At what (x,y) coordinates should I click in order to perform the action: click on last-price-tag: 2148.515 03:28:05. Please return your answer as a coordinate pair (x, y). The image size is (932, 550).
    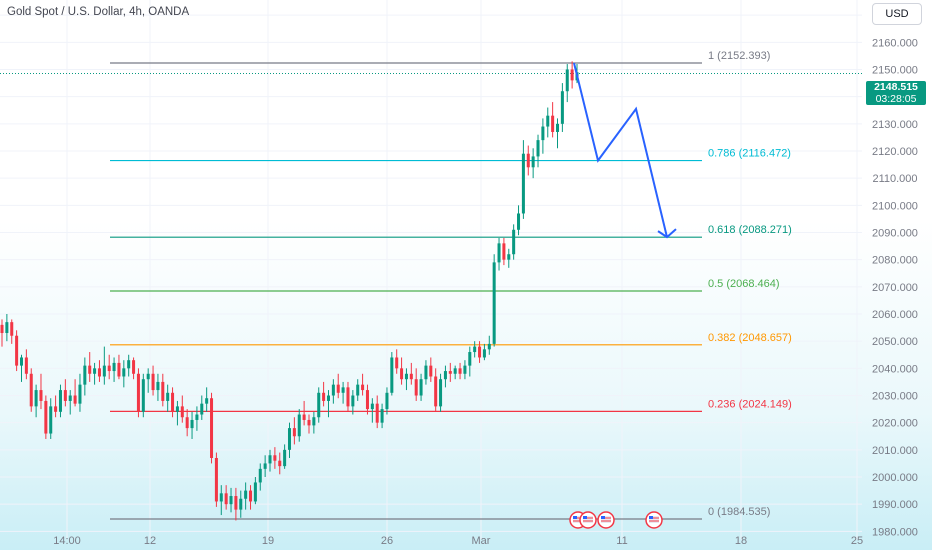
    Looking at the image, I should click on (896, 93).